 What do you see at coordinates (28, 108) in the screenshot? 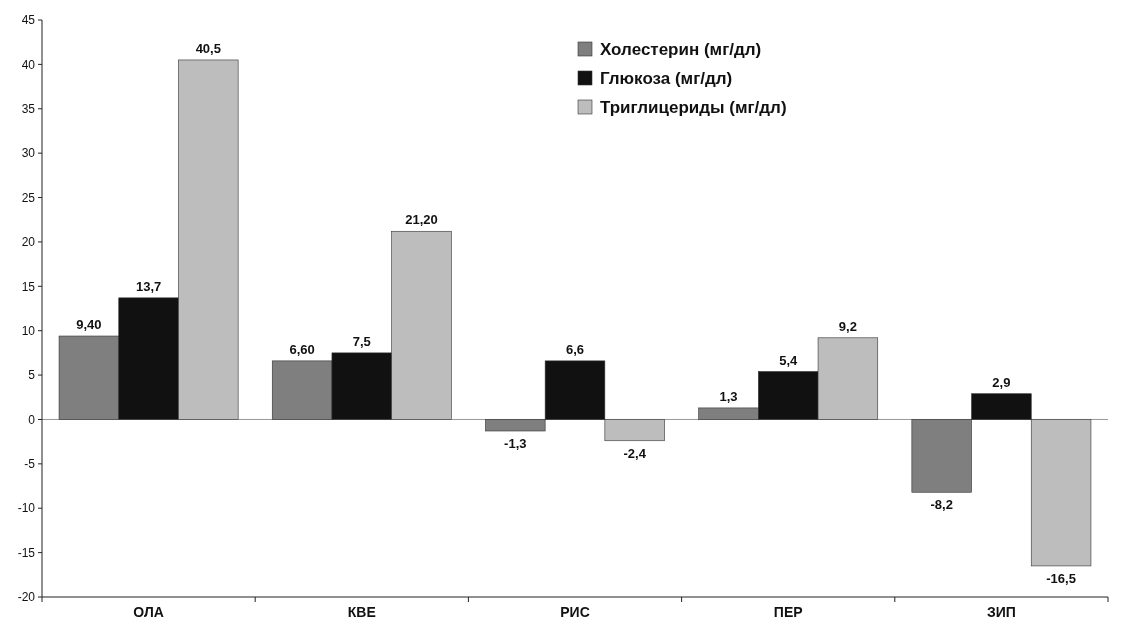
I see `y-tick-label: 35` at bounding box center [28, 108].